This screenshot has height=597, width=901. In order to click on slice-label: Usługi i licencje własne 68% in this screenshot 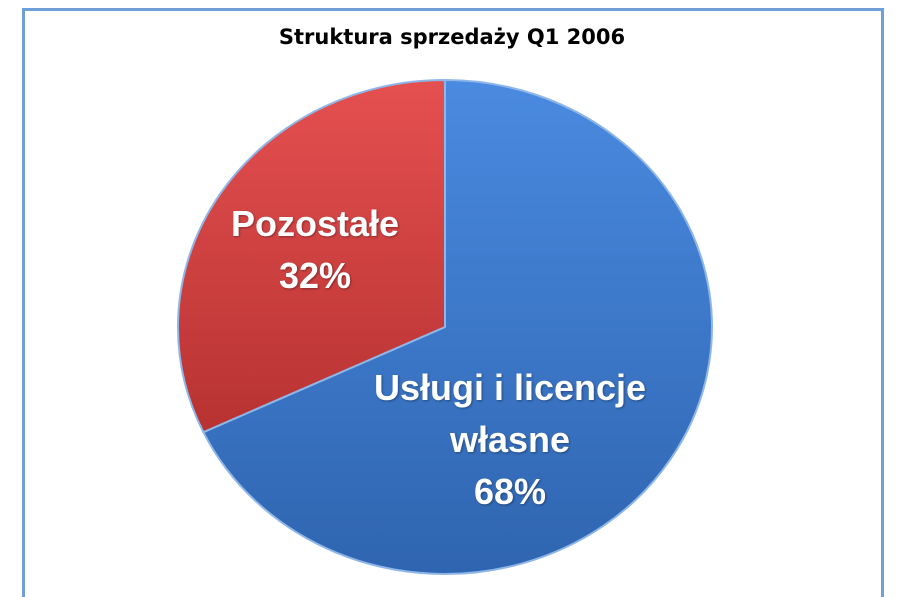, I will do `click(510, 440)`.